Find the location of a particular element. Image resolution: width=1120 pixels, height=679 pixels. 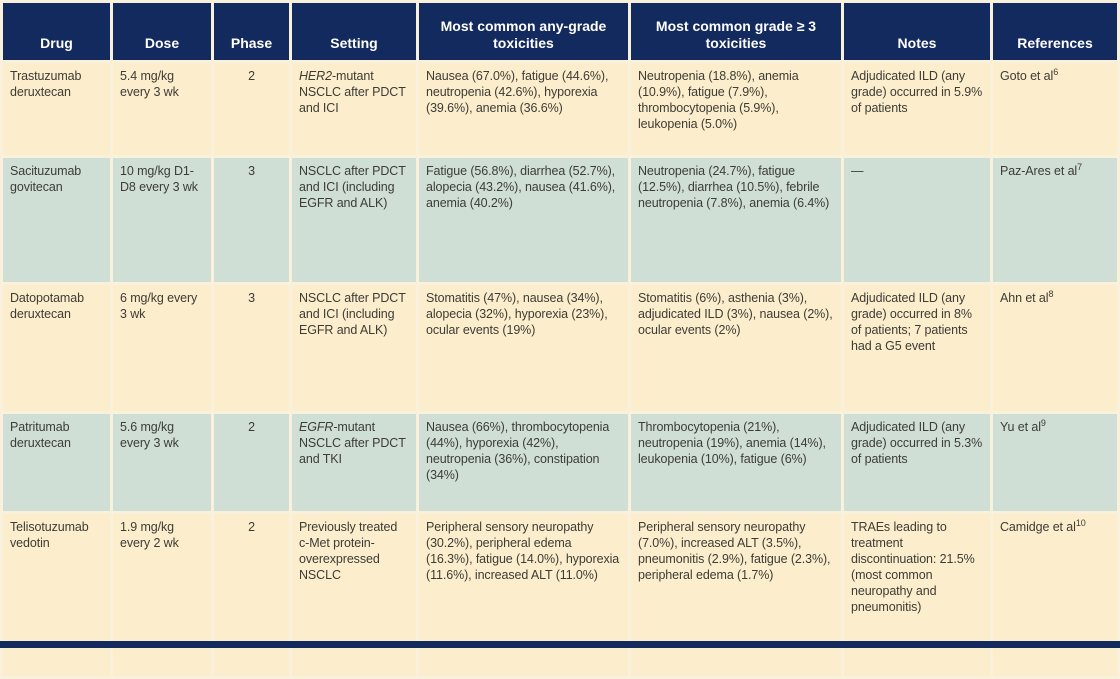

drug-cell: Datopotamab deruxtecan is located at coordinates (56, 348).